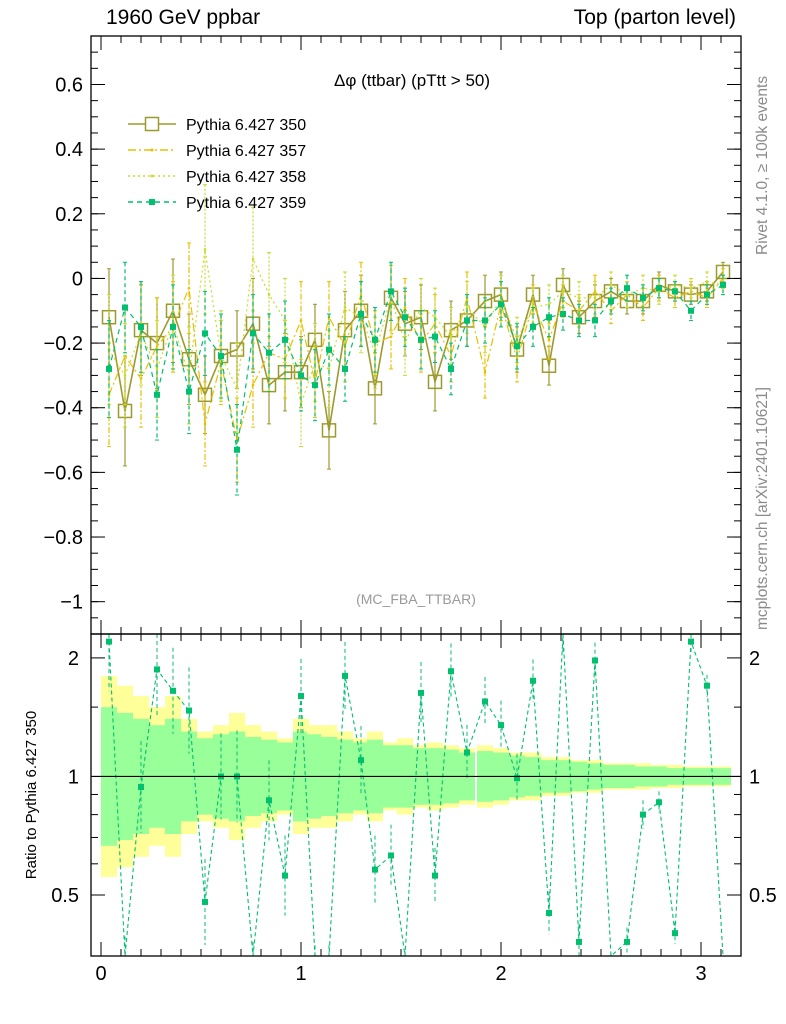 This screenshot has width=786, height=1024. Describe the element at coordinates (63, 538) in the screenshot. I see `y-tick-label: −0.8` at that location.